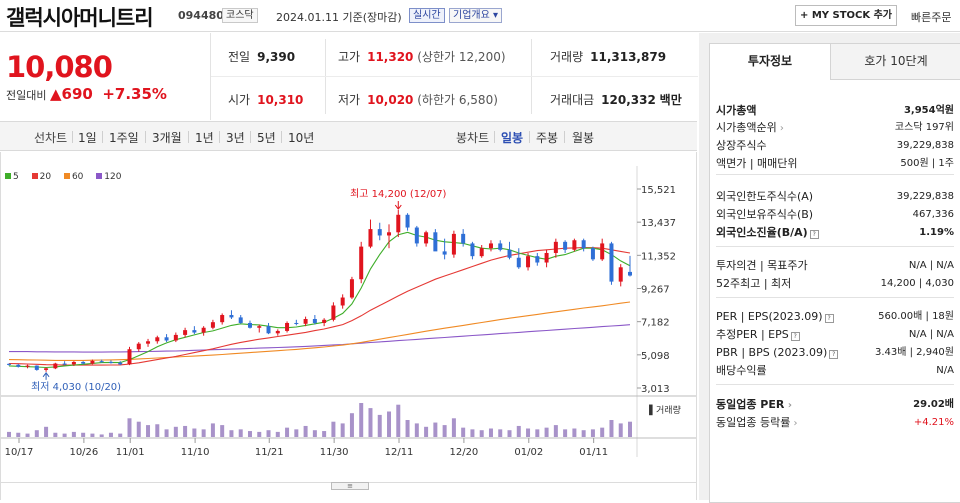  I want to click on tab-order-book: 호가 10단계, so click(895, 62).